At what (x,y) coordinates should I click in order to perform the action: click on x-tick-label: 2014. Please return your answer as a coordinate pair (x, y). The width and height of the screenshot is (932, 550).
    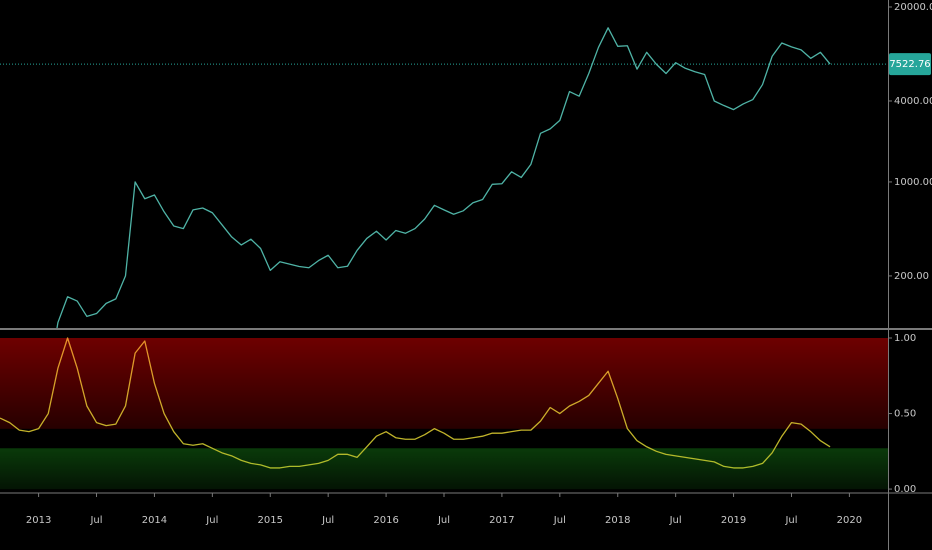
    Looking at the image, I should click on (154, 520).